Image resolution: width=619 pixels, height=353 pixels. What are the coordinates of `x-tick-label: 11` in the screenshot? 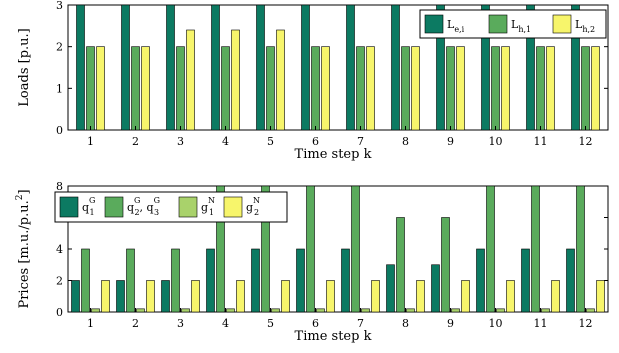 It's located at (541, 323).